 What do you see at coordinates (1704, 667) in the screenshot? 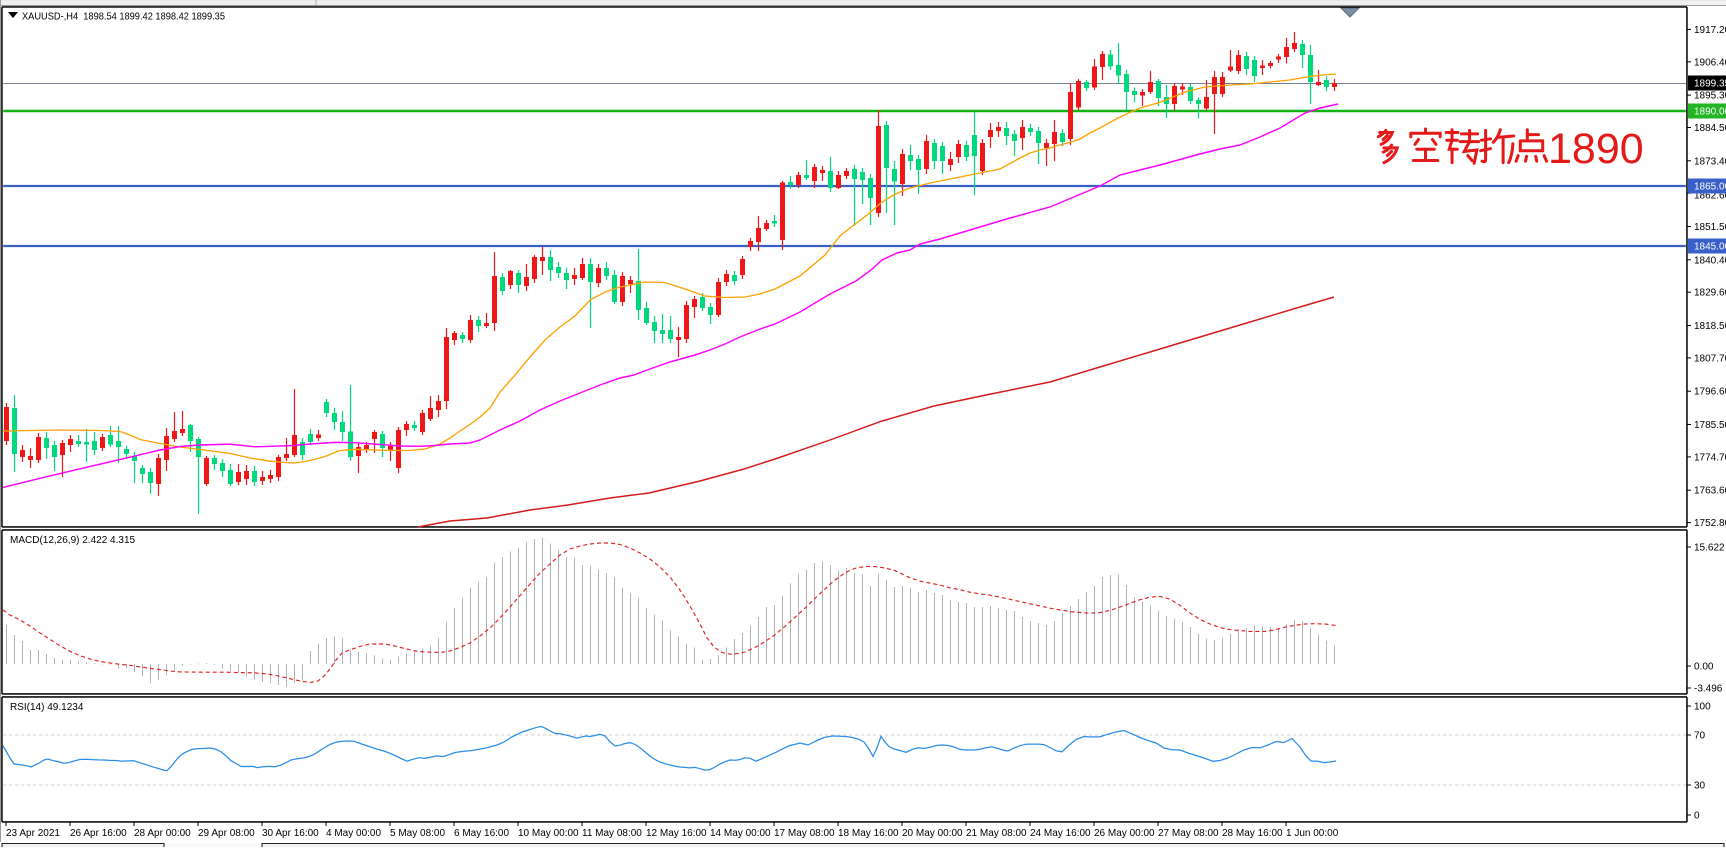
I see `svg-text: 0.00` at bounding box center [1704, 667].